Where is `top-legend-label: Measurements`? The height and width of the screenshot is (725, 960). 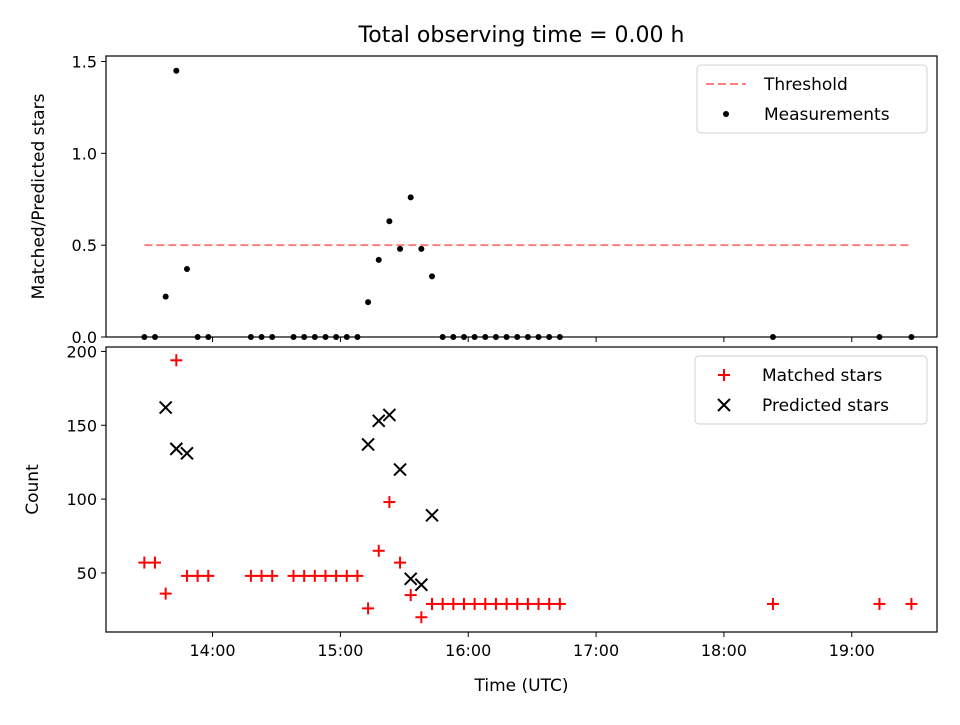
top-legend-label: Measurements is located at coordinates (827, 115).